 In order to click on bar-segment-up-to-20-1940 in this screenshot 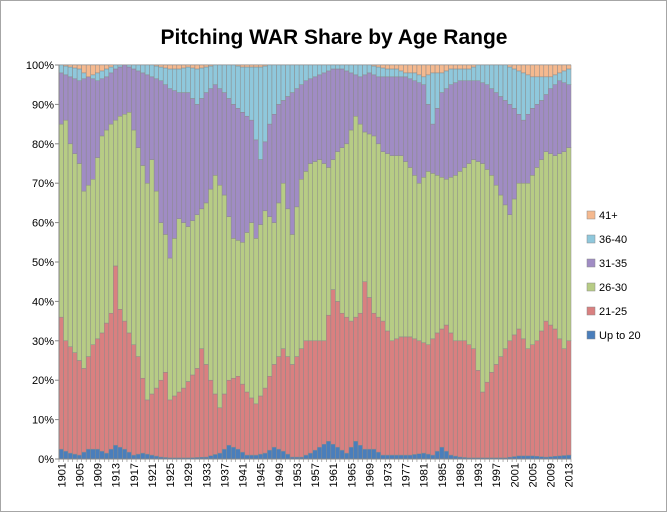, I will do `click(238, 454)`.